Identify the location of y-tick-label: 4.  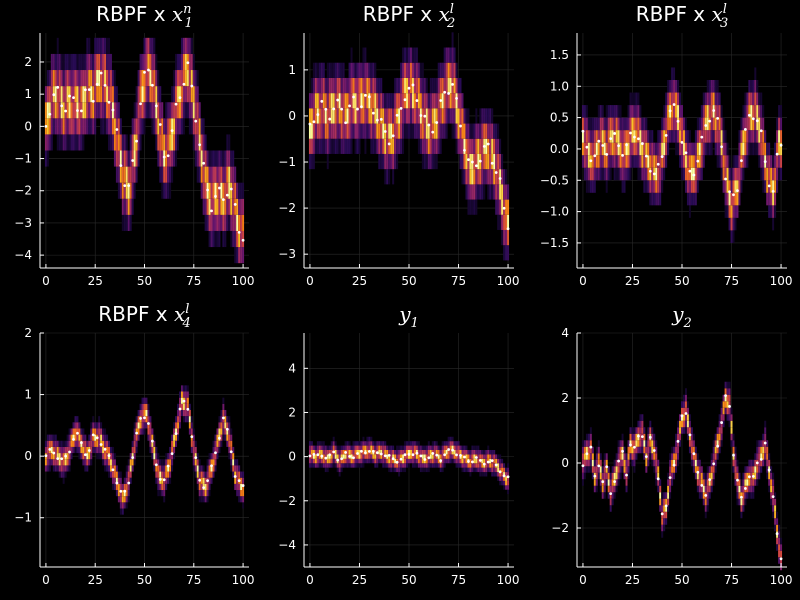
(292, 368).